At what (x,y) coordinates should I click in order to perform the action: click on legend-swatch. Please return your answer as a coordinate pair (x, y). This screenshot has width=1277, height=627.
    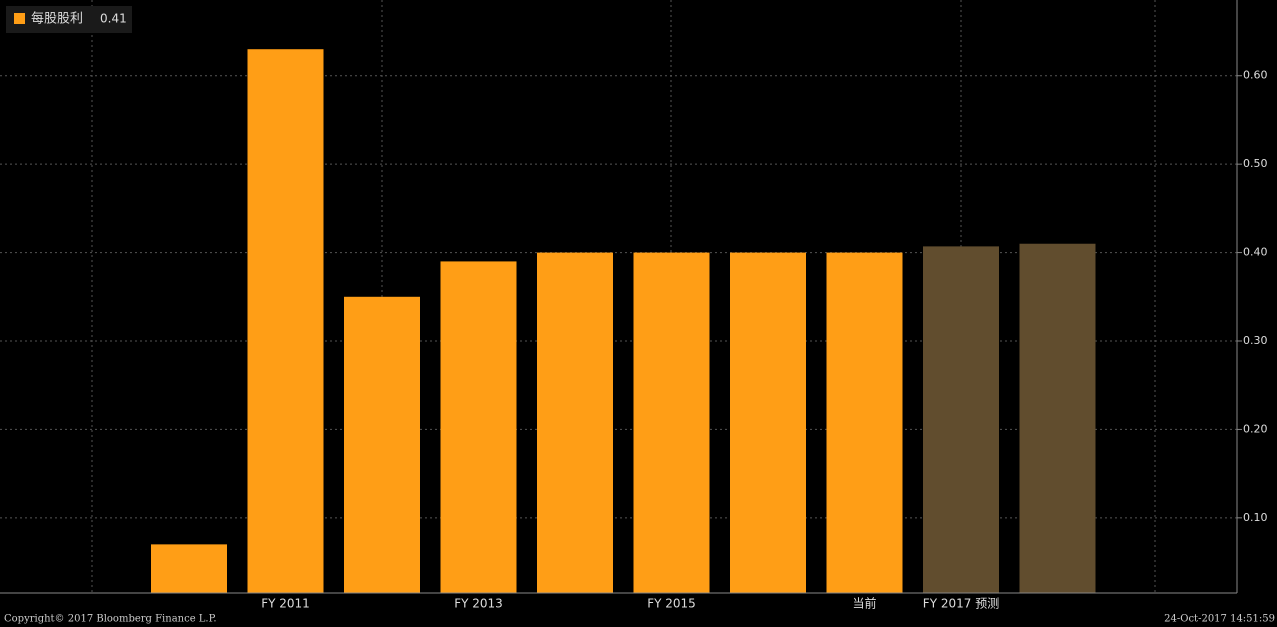
    Looking at the image, I should click on (19, 18).